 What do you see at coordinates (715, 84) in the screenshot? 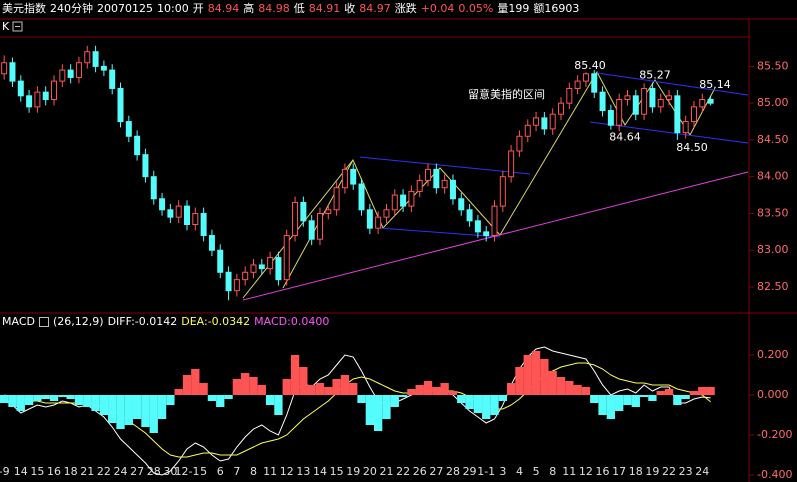
I see `annotation: 85.14` at bounding box center [715, 84].